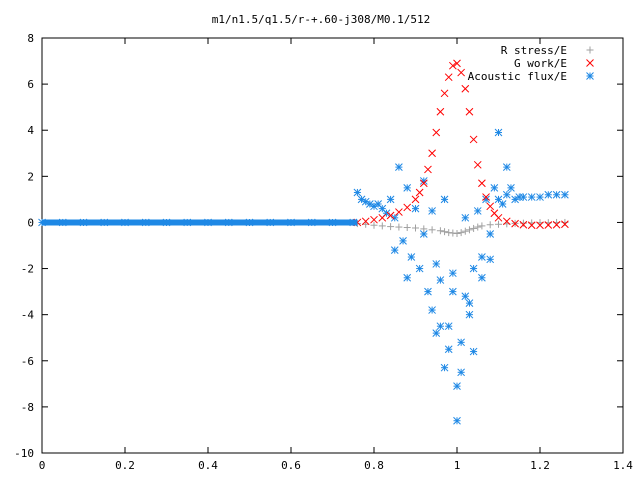  I want to click on series-r-stress-e, so click(461, 228).